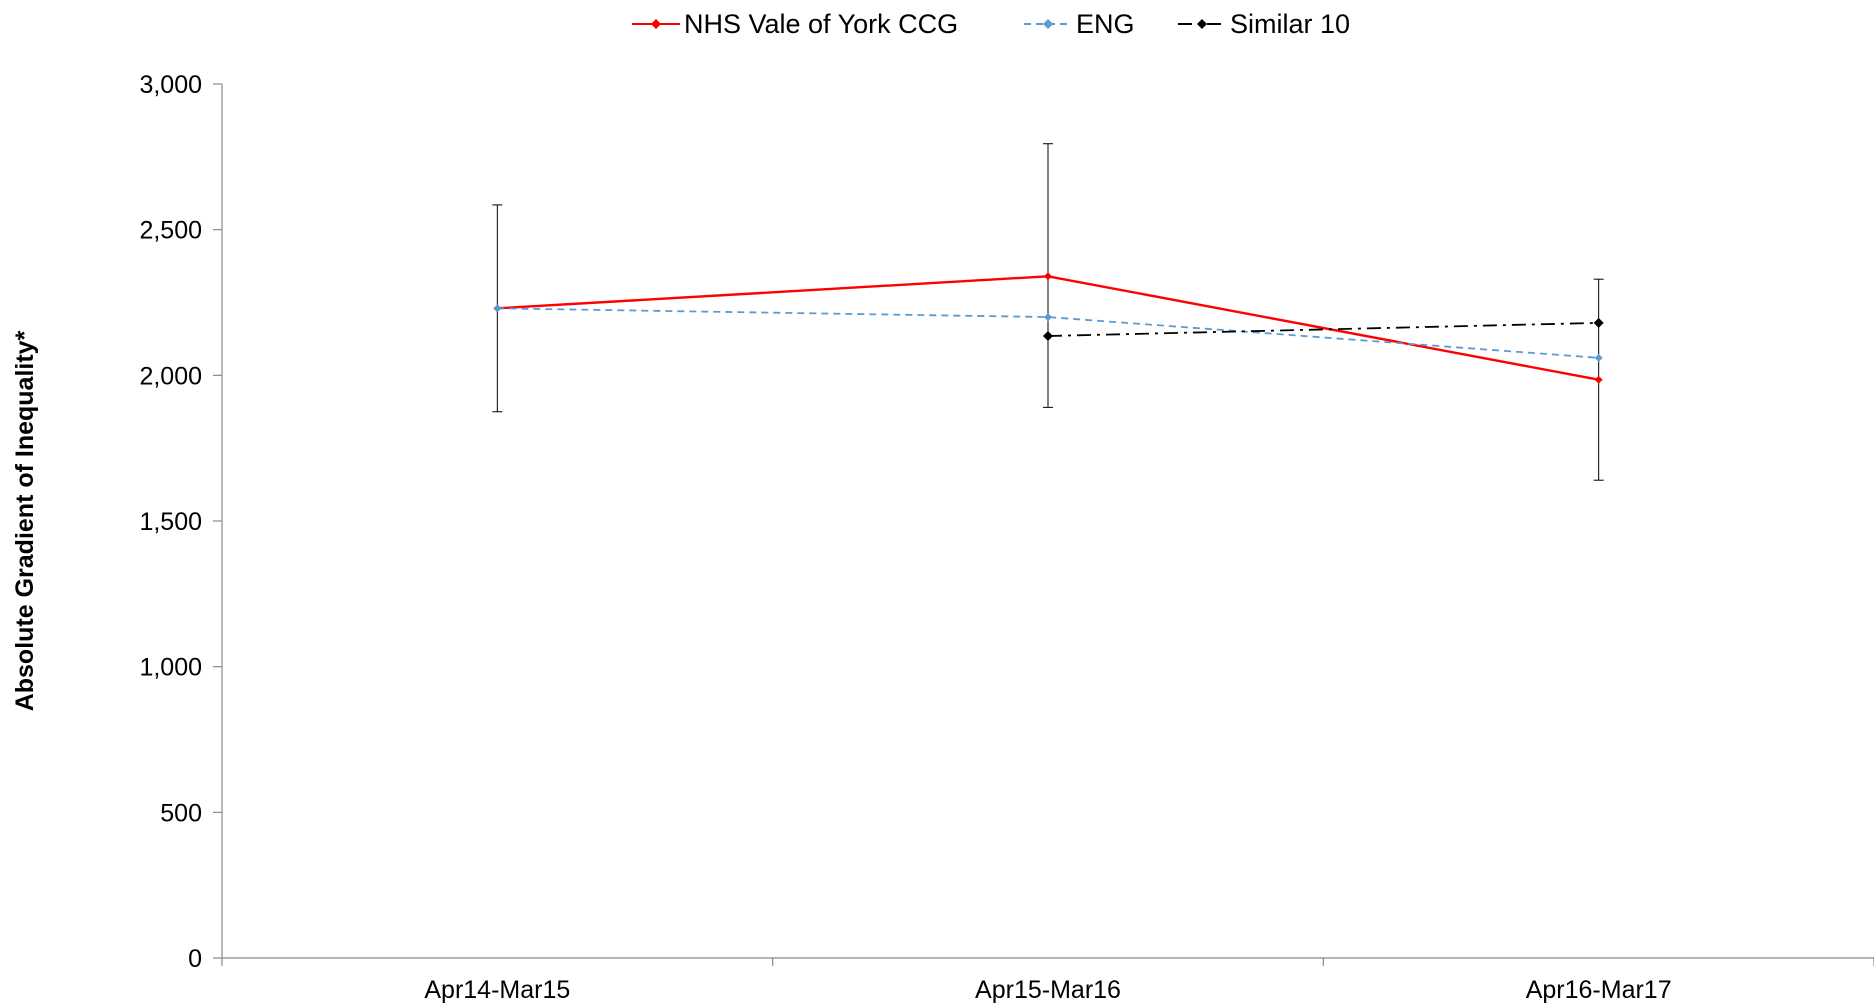 The image size is (1874, 1003). I want to click on x-tick-label: Apr16-Mar17, so click(1599, 989).